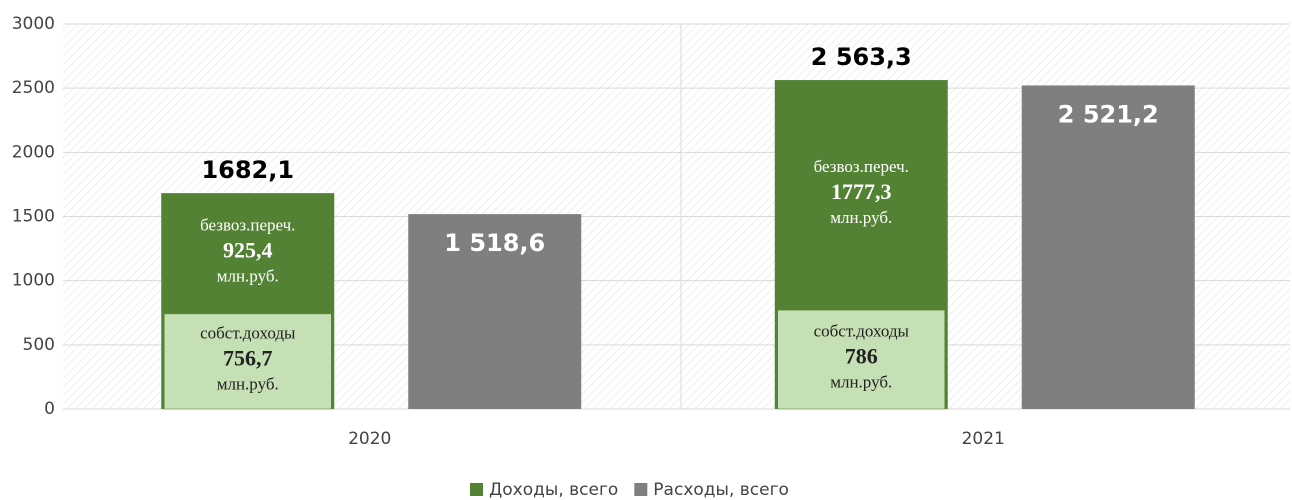  What do you see at coordinates (494, 243) in the screenshot?
I see `value-label: 1 518,6` at bounding box center [494, 243].